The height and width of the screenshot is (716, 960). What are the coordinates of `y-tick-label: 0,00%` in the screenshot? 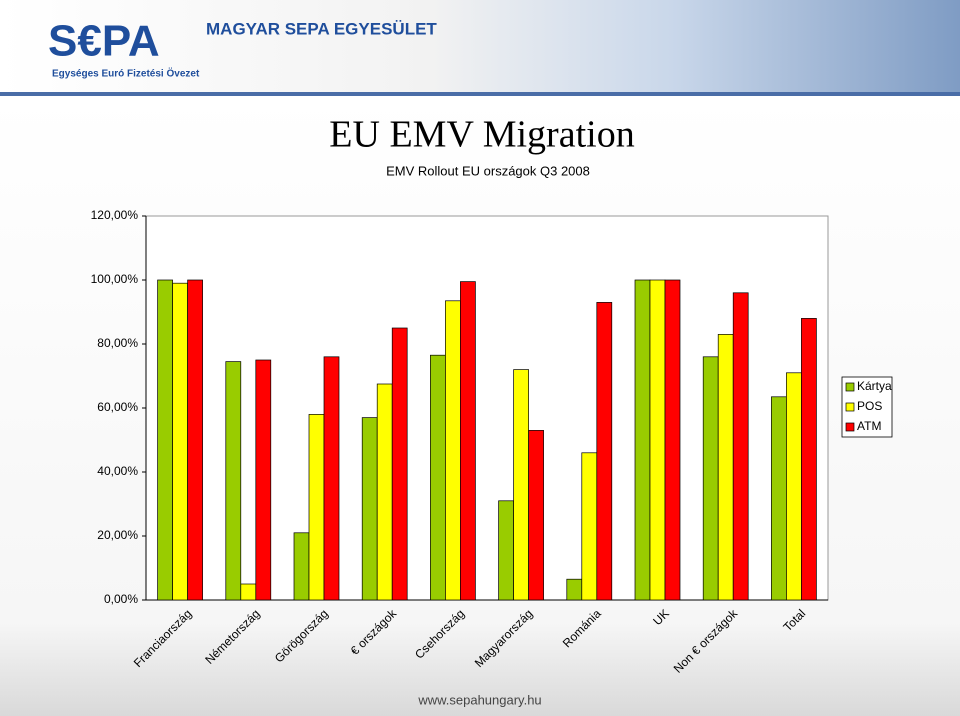 It's located at (121, 599).